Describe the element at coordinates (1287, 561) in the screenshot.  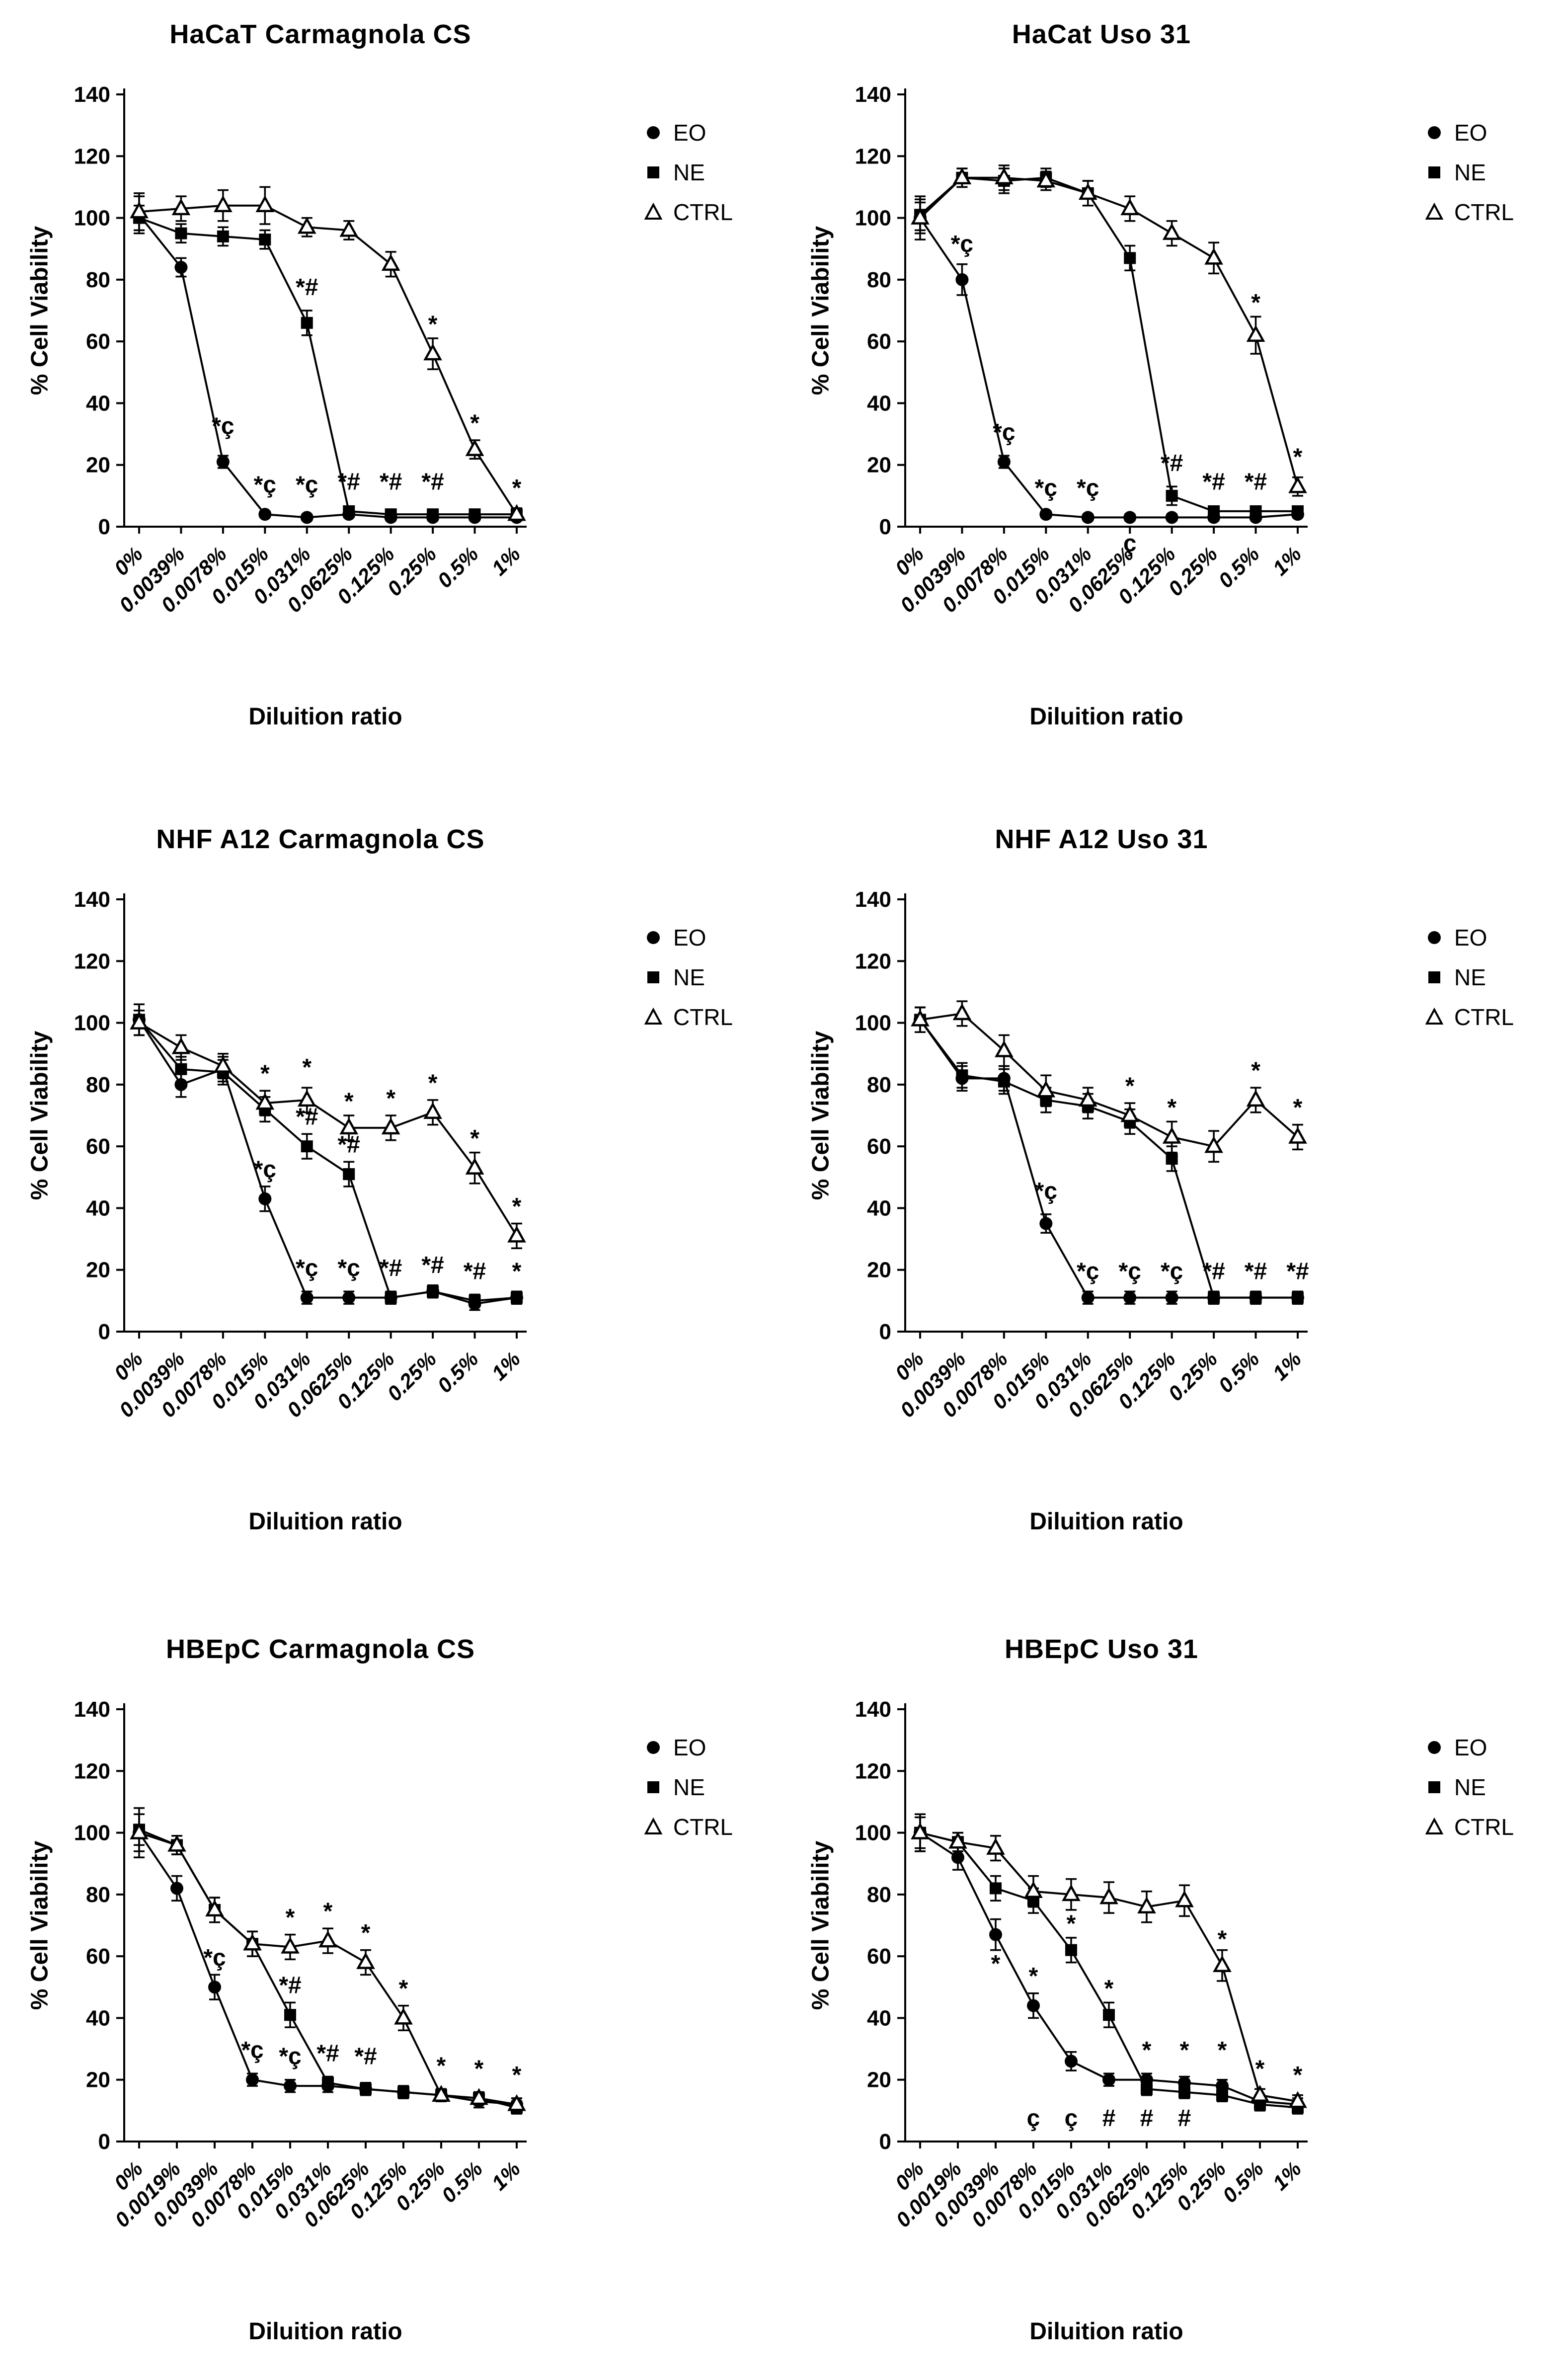
I see `svg-text: 1%` at that location.